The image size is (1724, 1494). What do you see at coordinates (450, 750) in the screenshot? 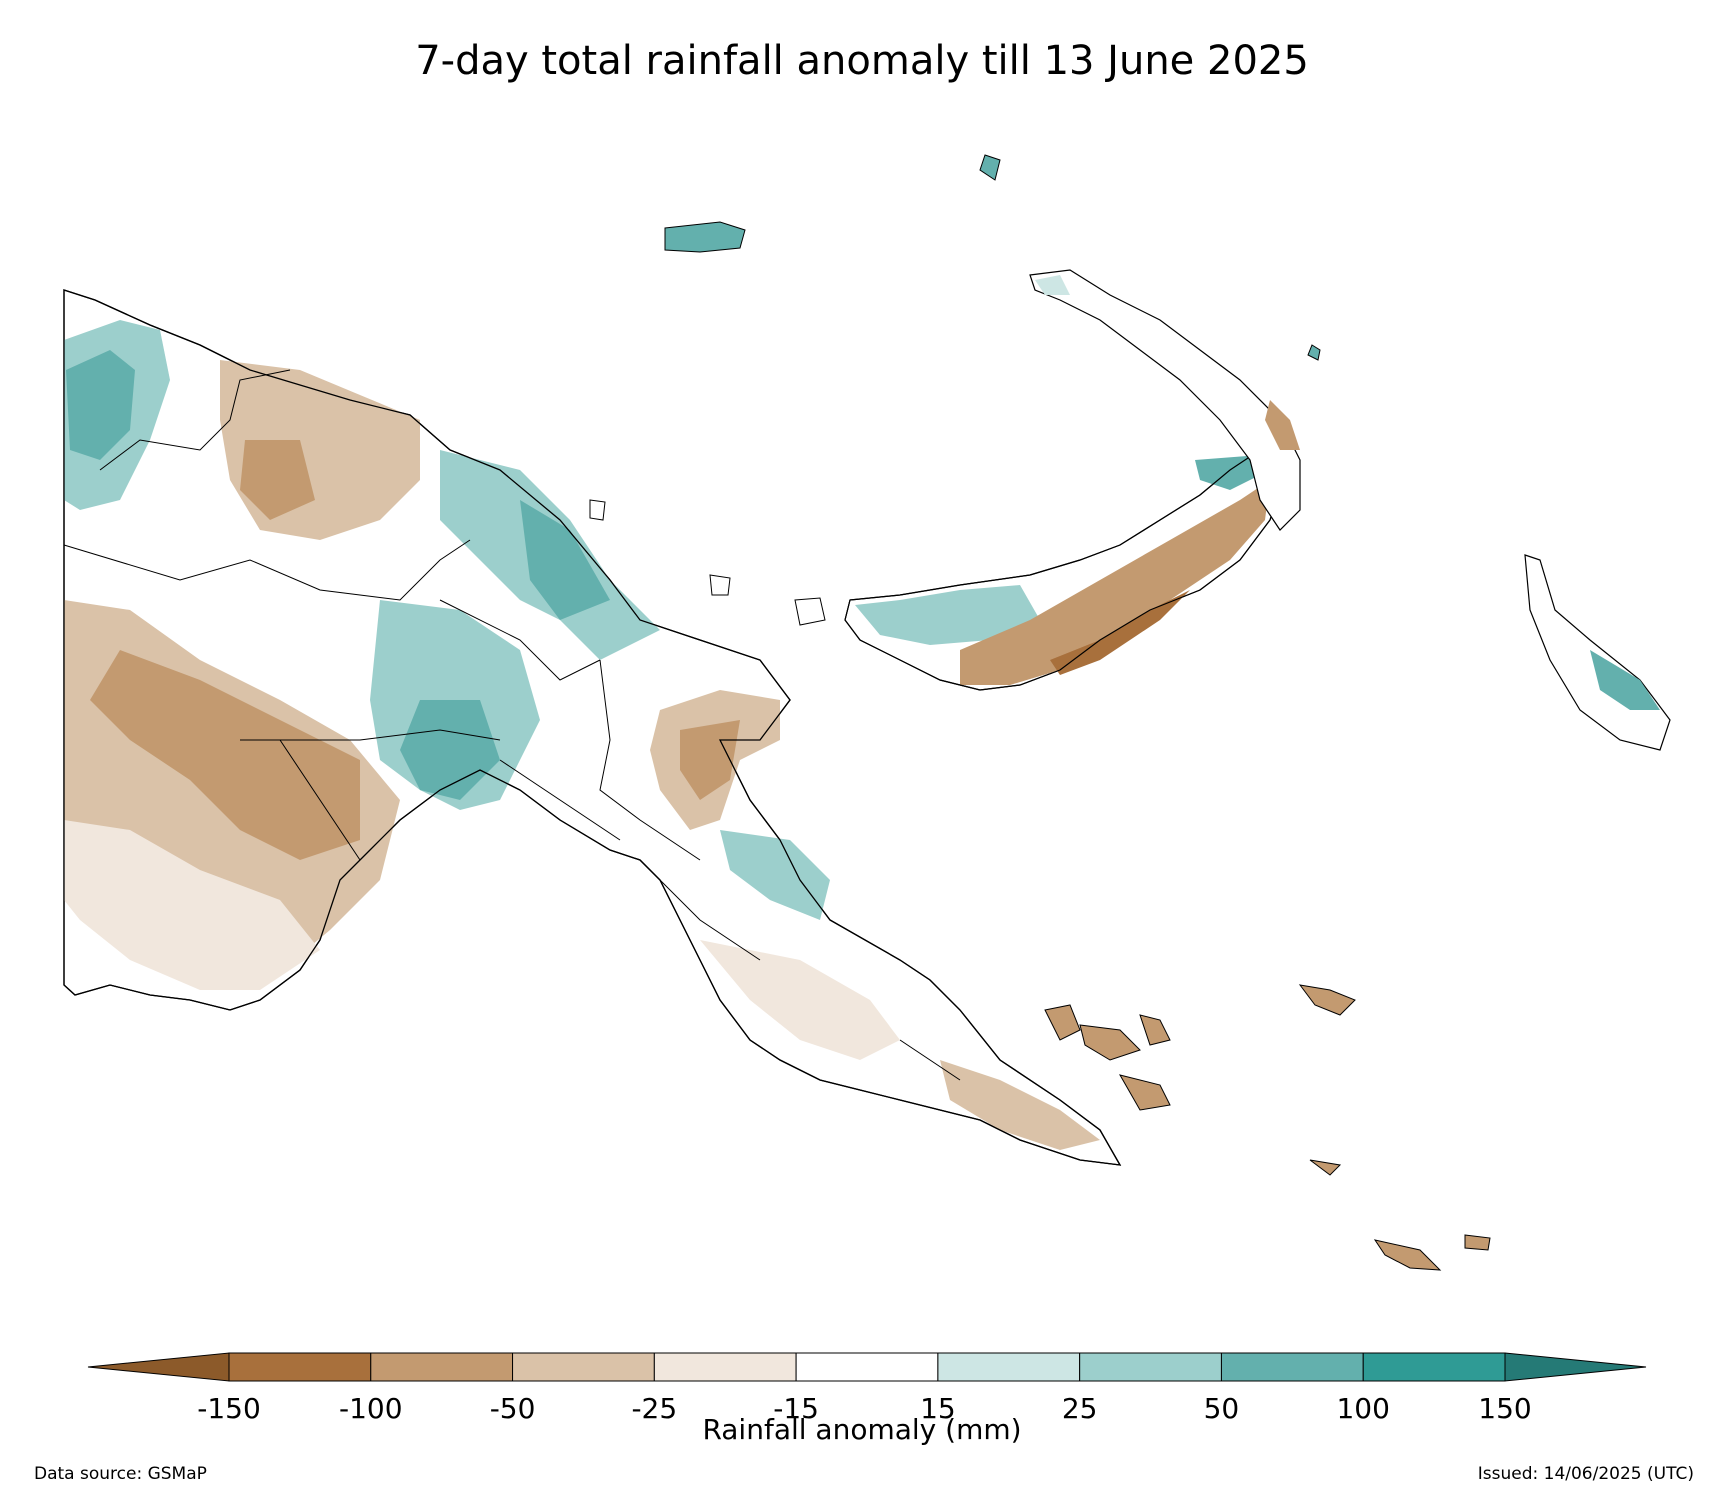
I see `wet-patch-highlands-core` at bounding box center [450, 750].